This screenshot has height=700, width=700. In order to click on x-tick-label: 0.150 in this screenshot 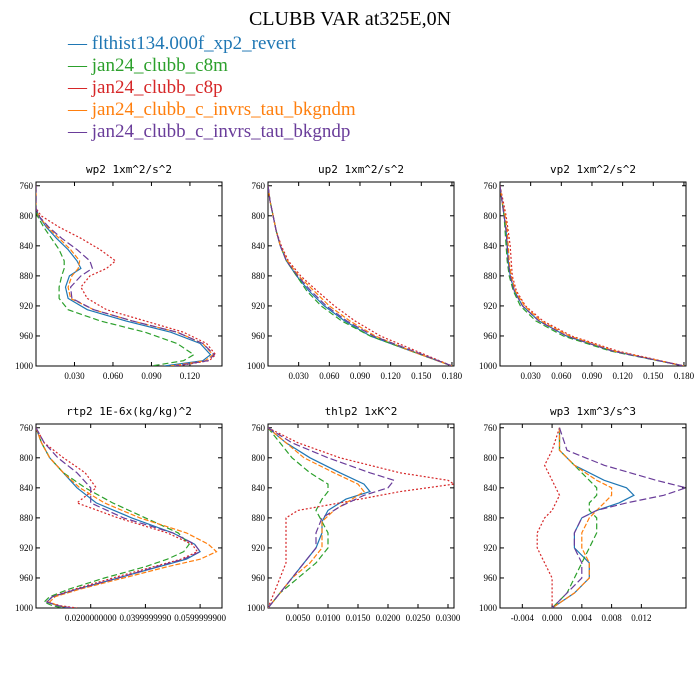, I will do `click(653, 376)`.